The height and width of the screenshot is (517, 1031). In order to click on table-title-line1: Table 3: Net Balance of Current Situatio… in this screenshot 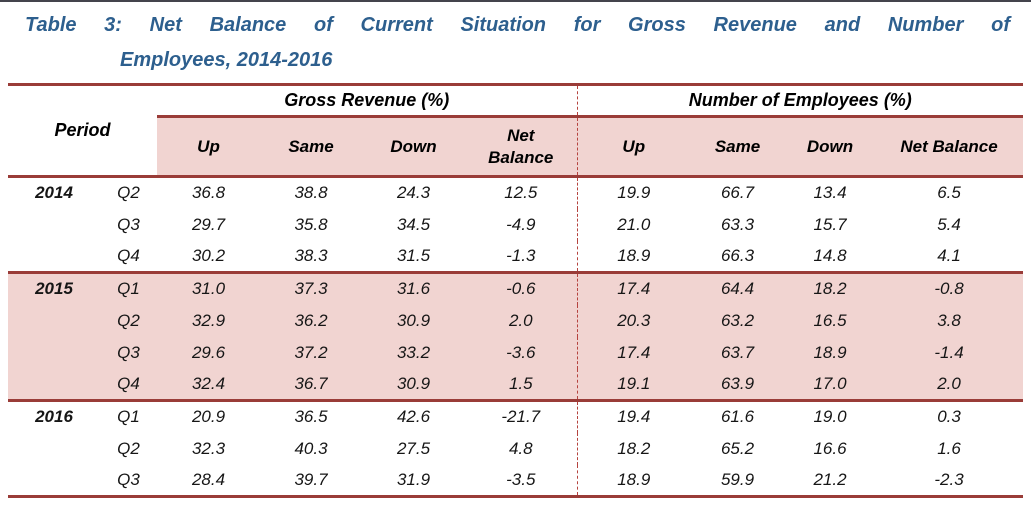, I will do `click(517, 25)`.